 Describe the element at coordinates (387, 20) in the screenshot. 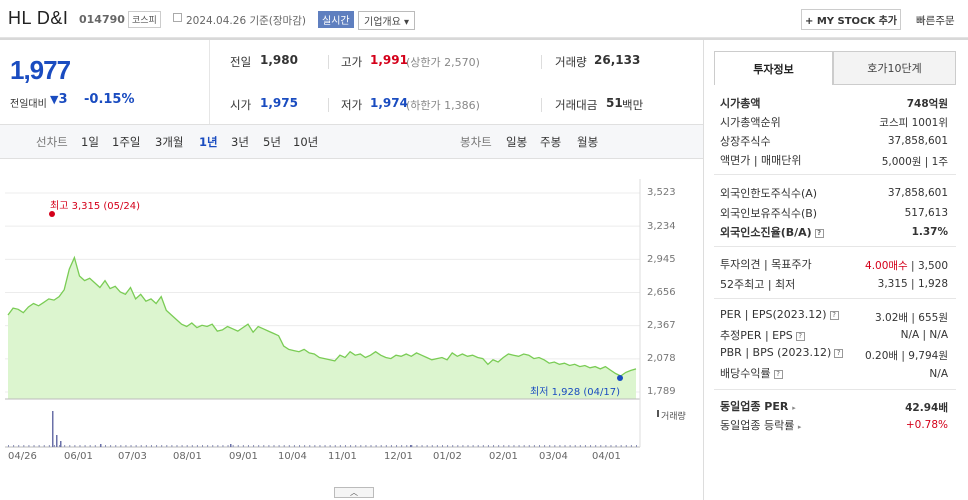

I see `corp-overview-dropdown: 기업개요 ▾` at that location.